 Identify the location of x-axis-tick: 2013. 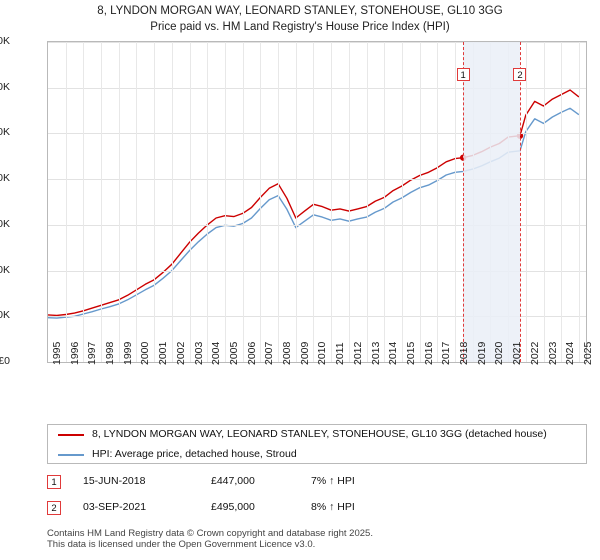
(375, 353).